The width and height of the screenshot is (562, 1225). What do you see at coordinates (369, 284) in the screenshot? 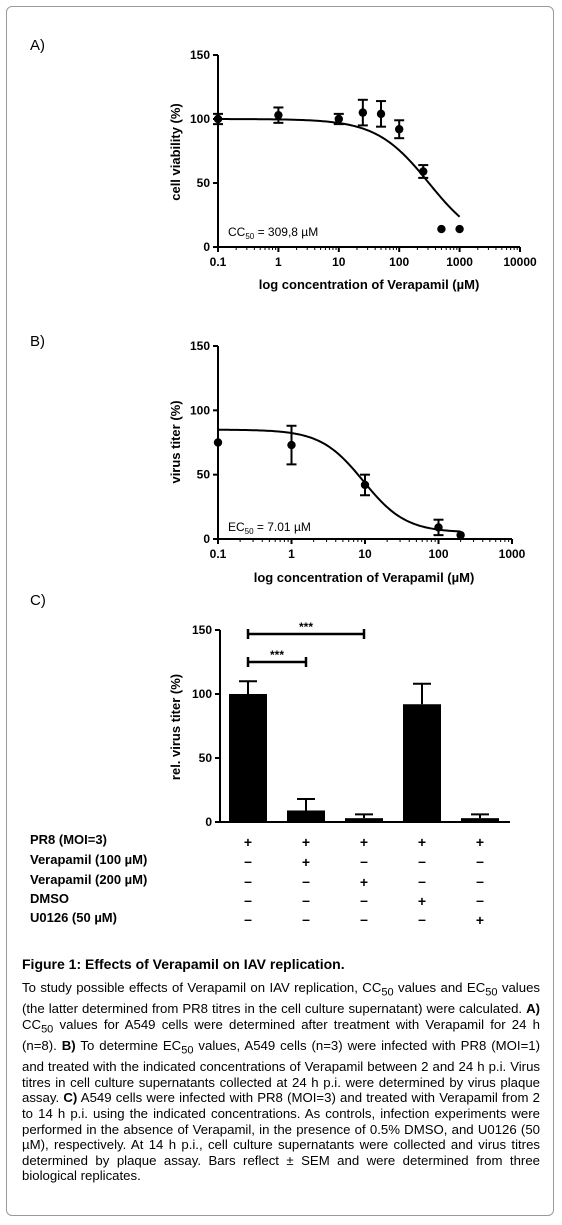
I see `panel-a-x-axis-title: log concentration of Verapamil (µM)` at bounding box center [369, 284].